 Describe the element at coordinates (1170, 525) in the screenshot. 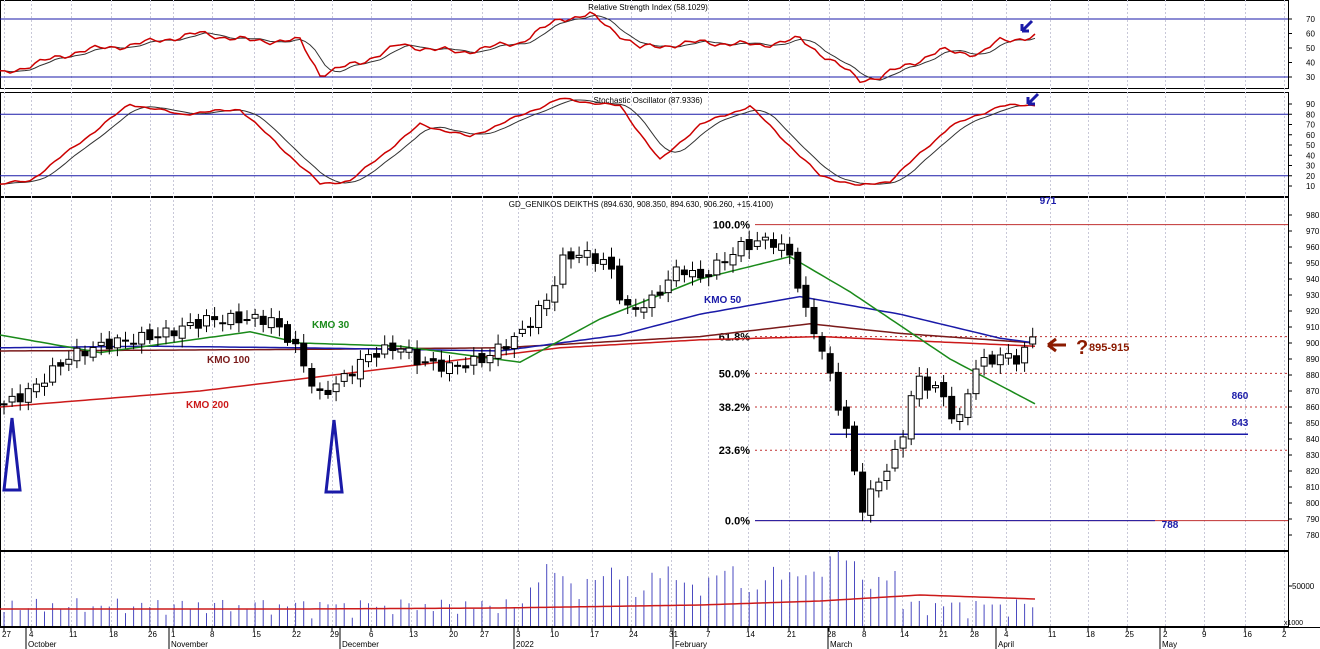

I see `level-label: 788` at that location.